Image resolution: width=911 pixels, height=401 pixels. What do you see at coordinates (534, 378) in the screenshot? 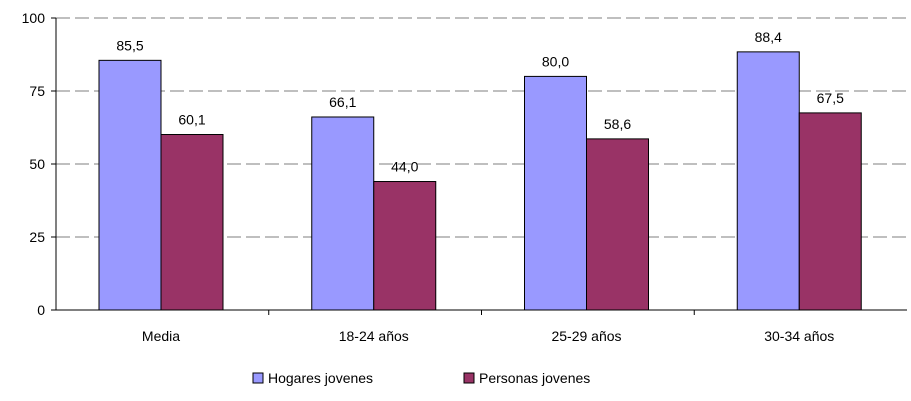
I see `legend-label: Personas jovenes` at bounding box center [534, 378].